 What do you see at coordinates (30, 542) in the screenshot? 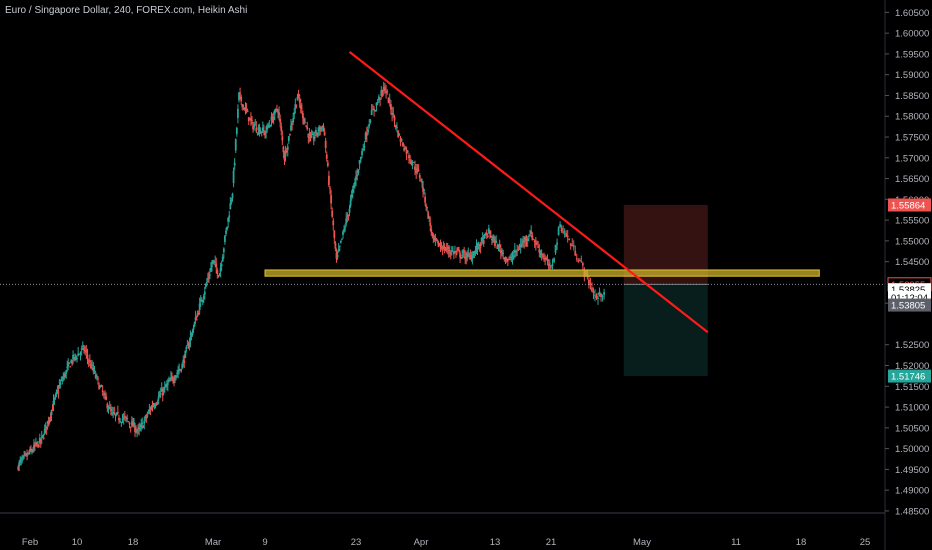
I see `time-tick-label: Feb` at bounding box center [30, 542].